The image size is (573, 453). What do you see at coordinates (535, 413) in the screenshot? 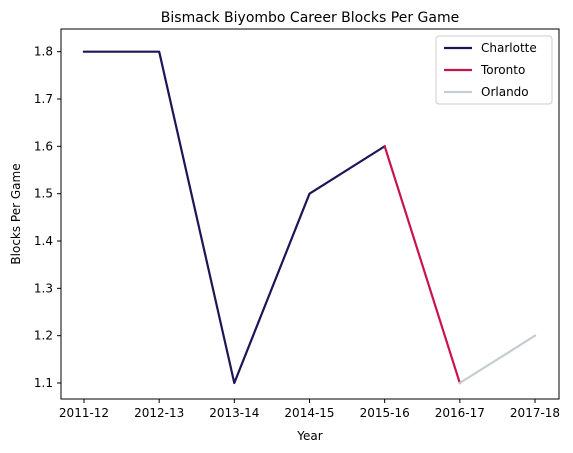
I see `x-tick-label: 2017-18` at bounding box center [535, 413].